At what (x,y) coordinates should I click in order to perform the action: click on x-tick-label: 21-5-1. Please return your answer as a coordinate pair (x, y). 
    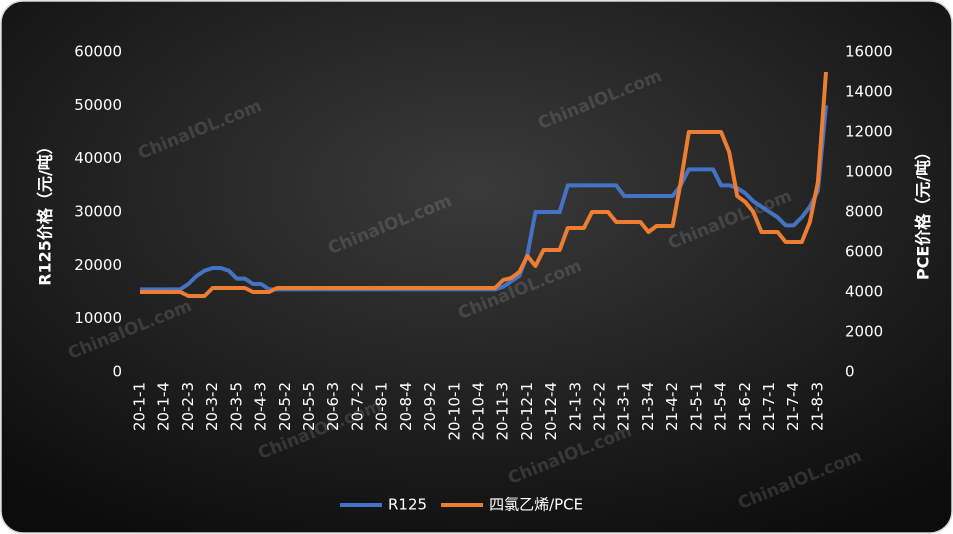
    Looking at the image, I should click on (696, 406).